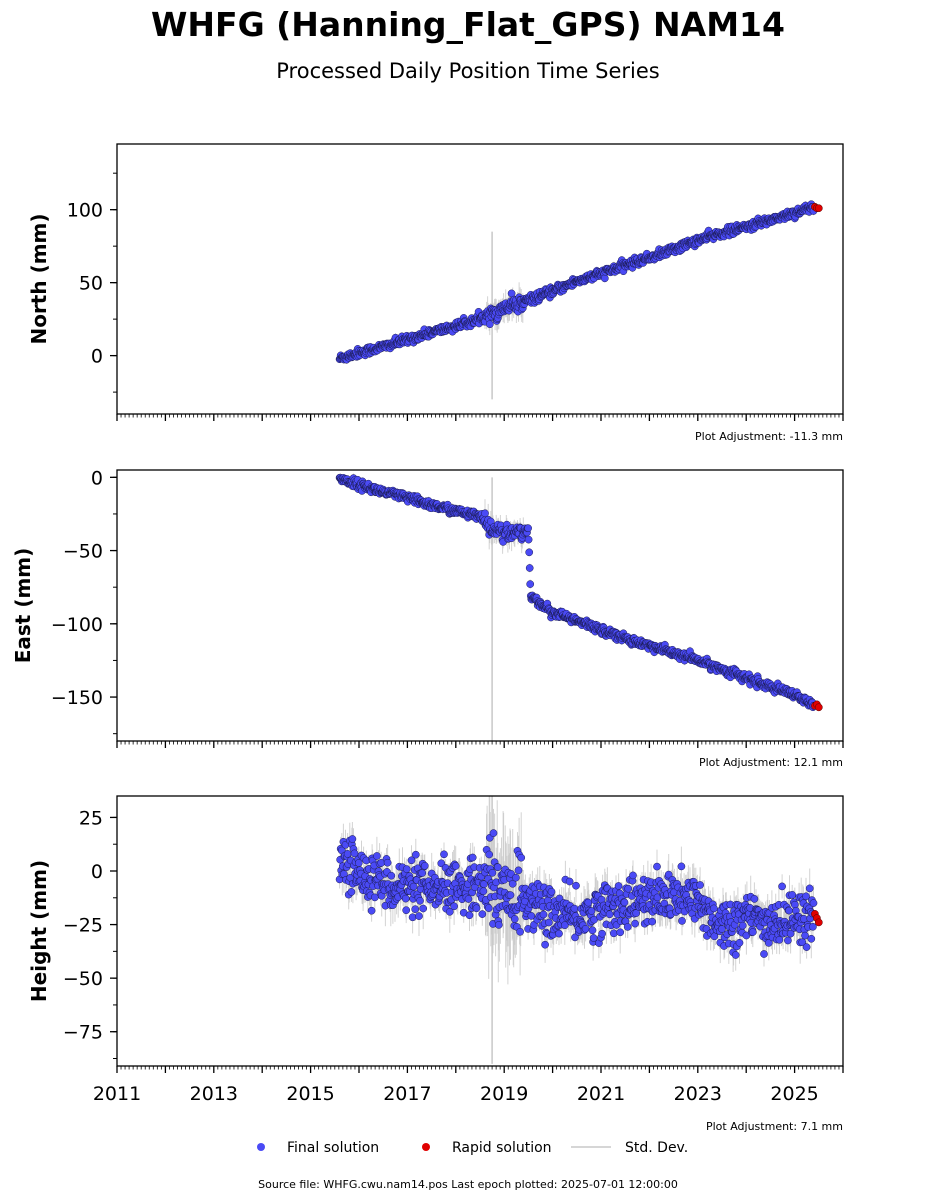  Describe the element at coordinates (39, 278) in the screenshot. I see `y-axis-label: North (mm)` at that location.